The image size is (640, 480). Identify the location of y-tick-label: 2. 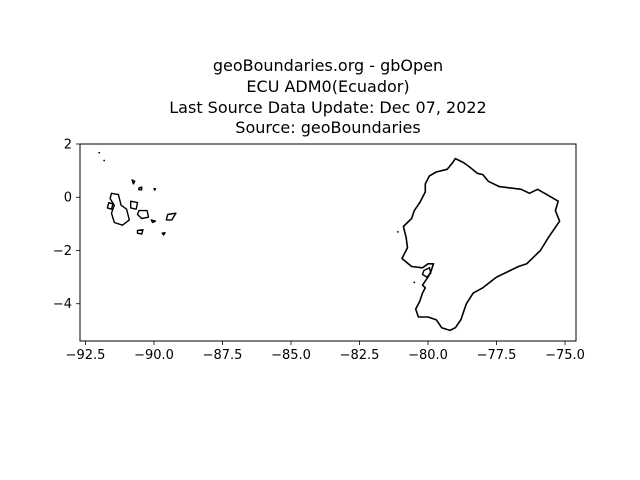
(68, 145).